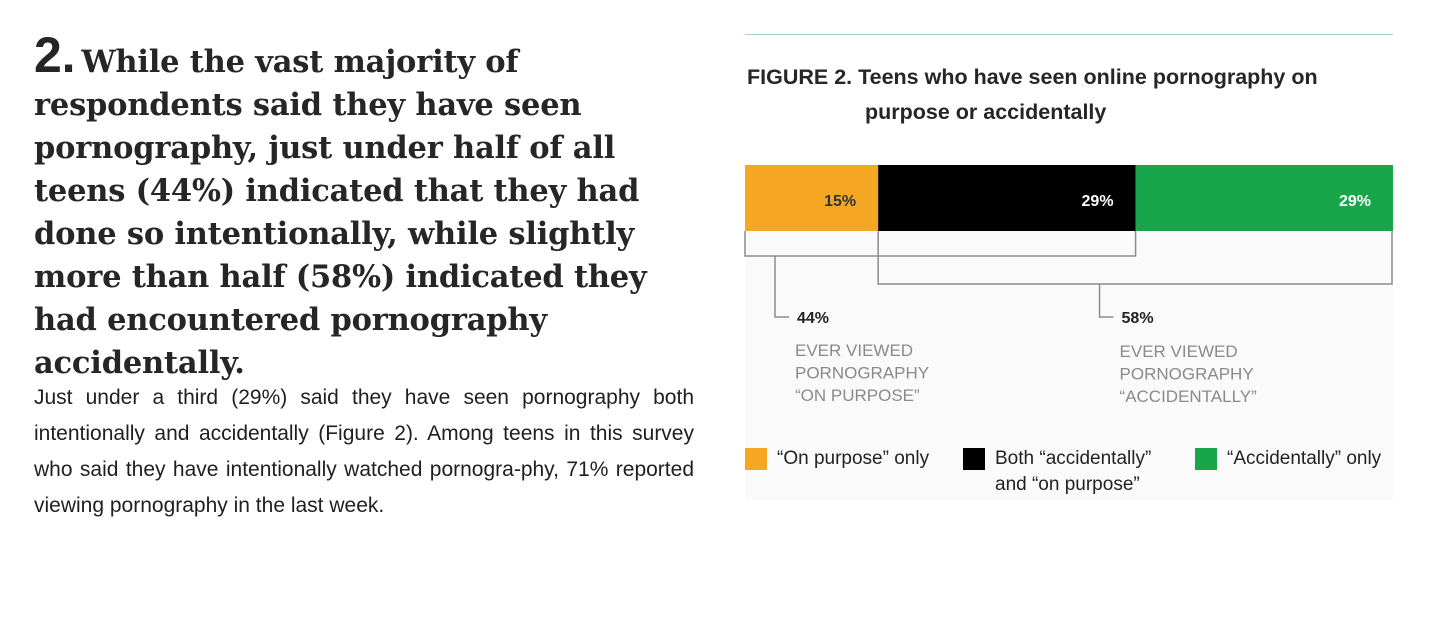 The width and height of the screenshot is (1456, 621). What do you see at coordinates (854, 350) in the screenshot?
I see `annotation-caption-on-purpose-0: EVER VIEWED` at bounding box center [854, 350].